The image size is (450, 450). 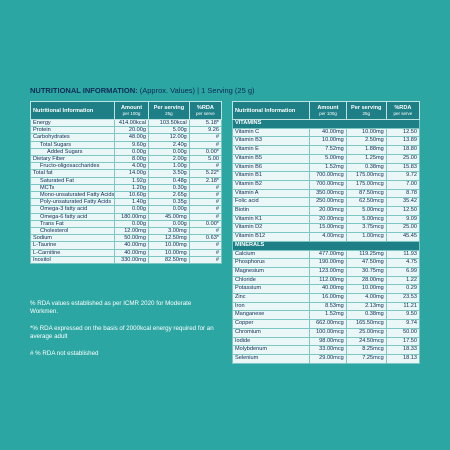 I want to click on name-cell: Vitamin B2, so click(x=271, y=184).